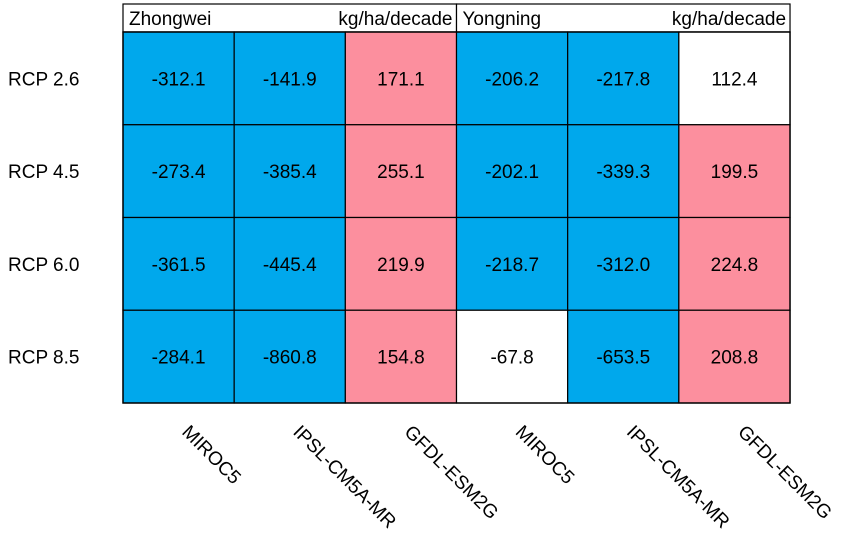  I want to click on cell-value-label: -445.4, so click(290, 265).